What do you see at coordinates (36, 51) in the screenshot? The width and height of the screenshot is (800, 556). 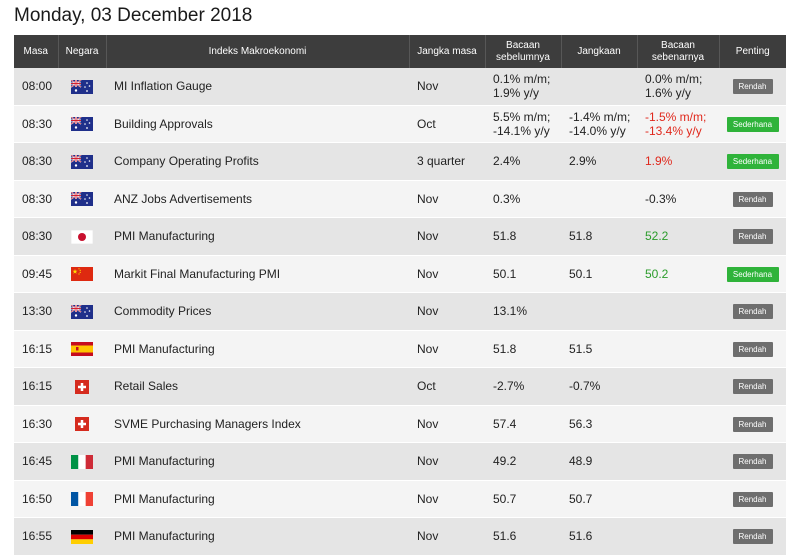 I see `header-time: Masa` at bounding box center [36, 51].